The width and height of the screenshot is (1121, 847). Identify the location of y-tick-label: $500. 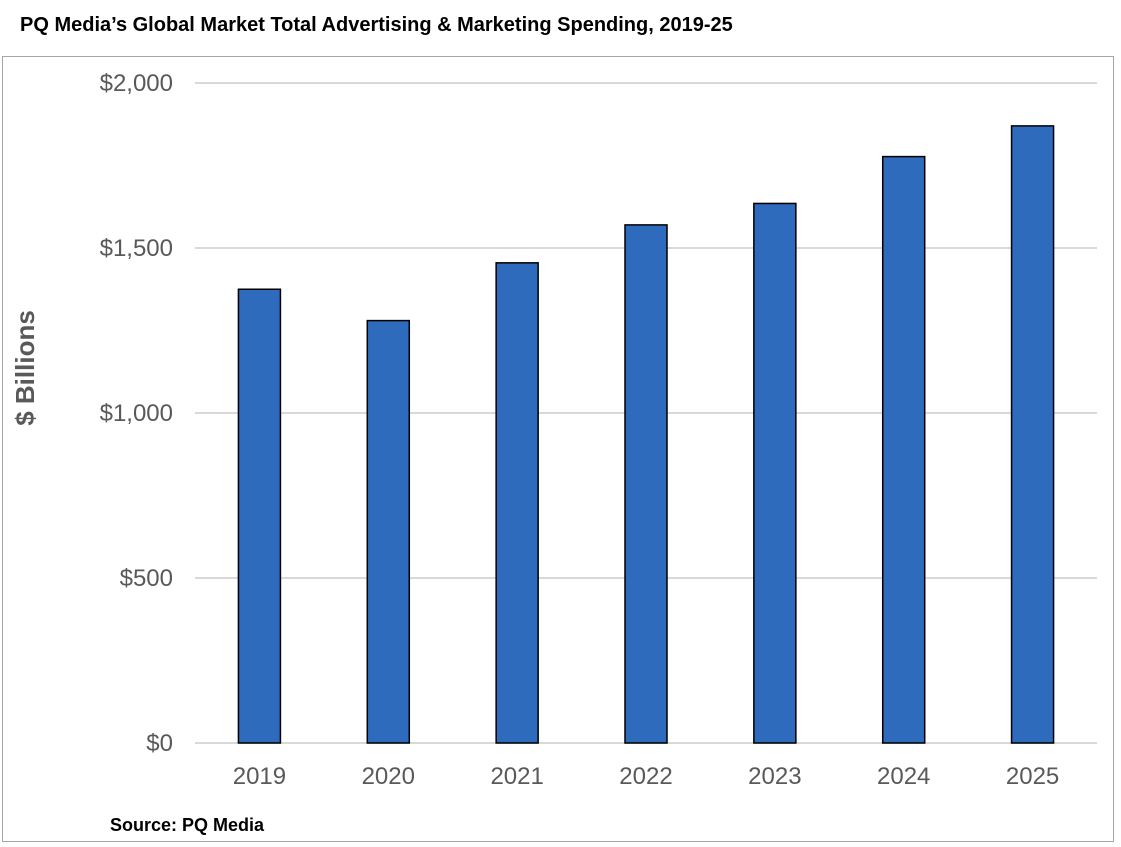
(146, 578).